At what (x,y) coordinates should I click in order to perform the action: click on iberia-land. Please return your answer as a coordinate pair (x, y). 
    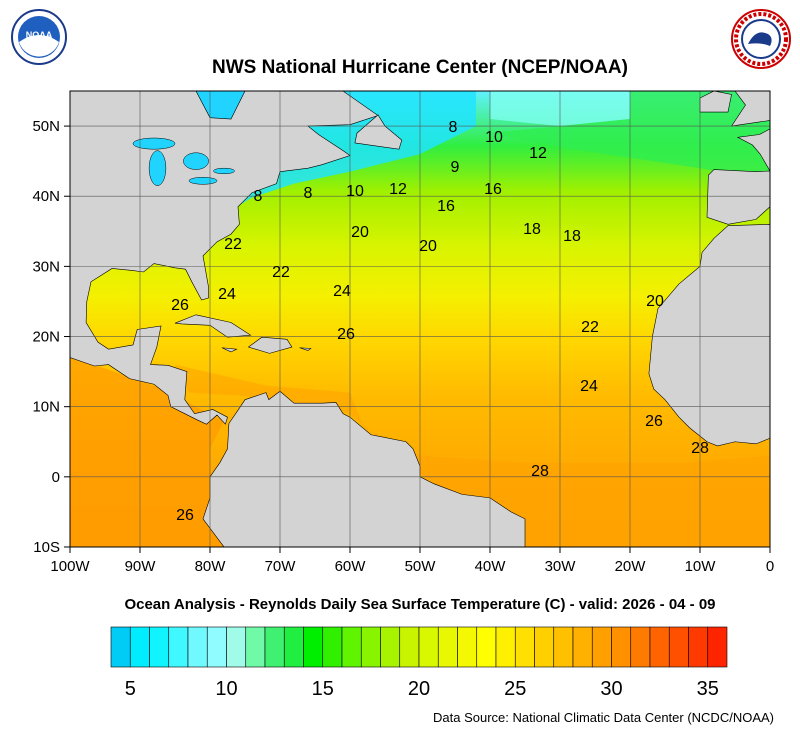
    Looking at the image, I should click on (738, 197).